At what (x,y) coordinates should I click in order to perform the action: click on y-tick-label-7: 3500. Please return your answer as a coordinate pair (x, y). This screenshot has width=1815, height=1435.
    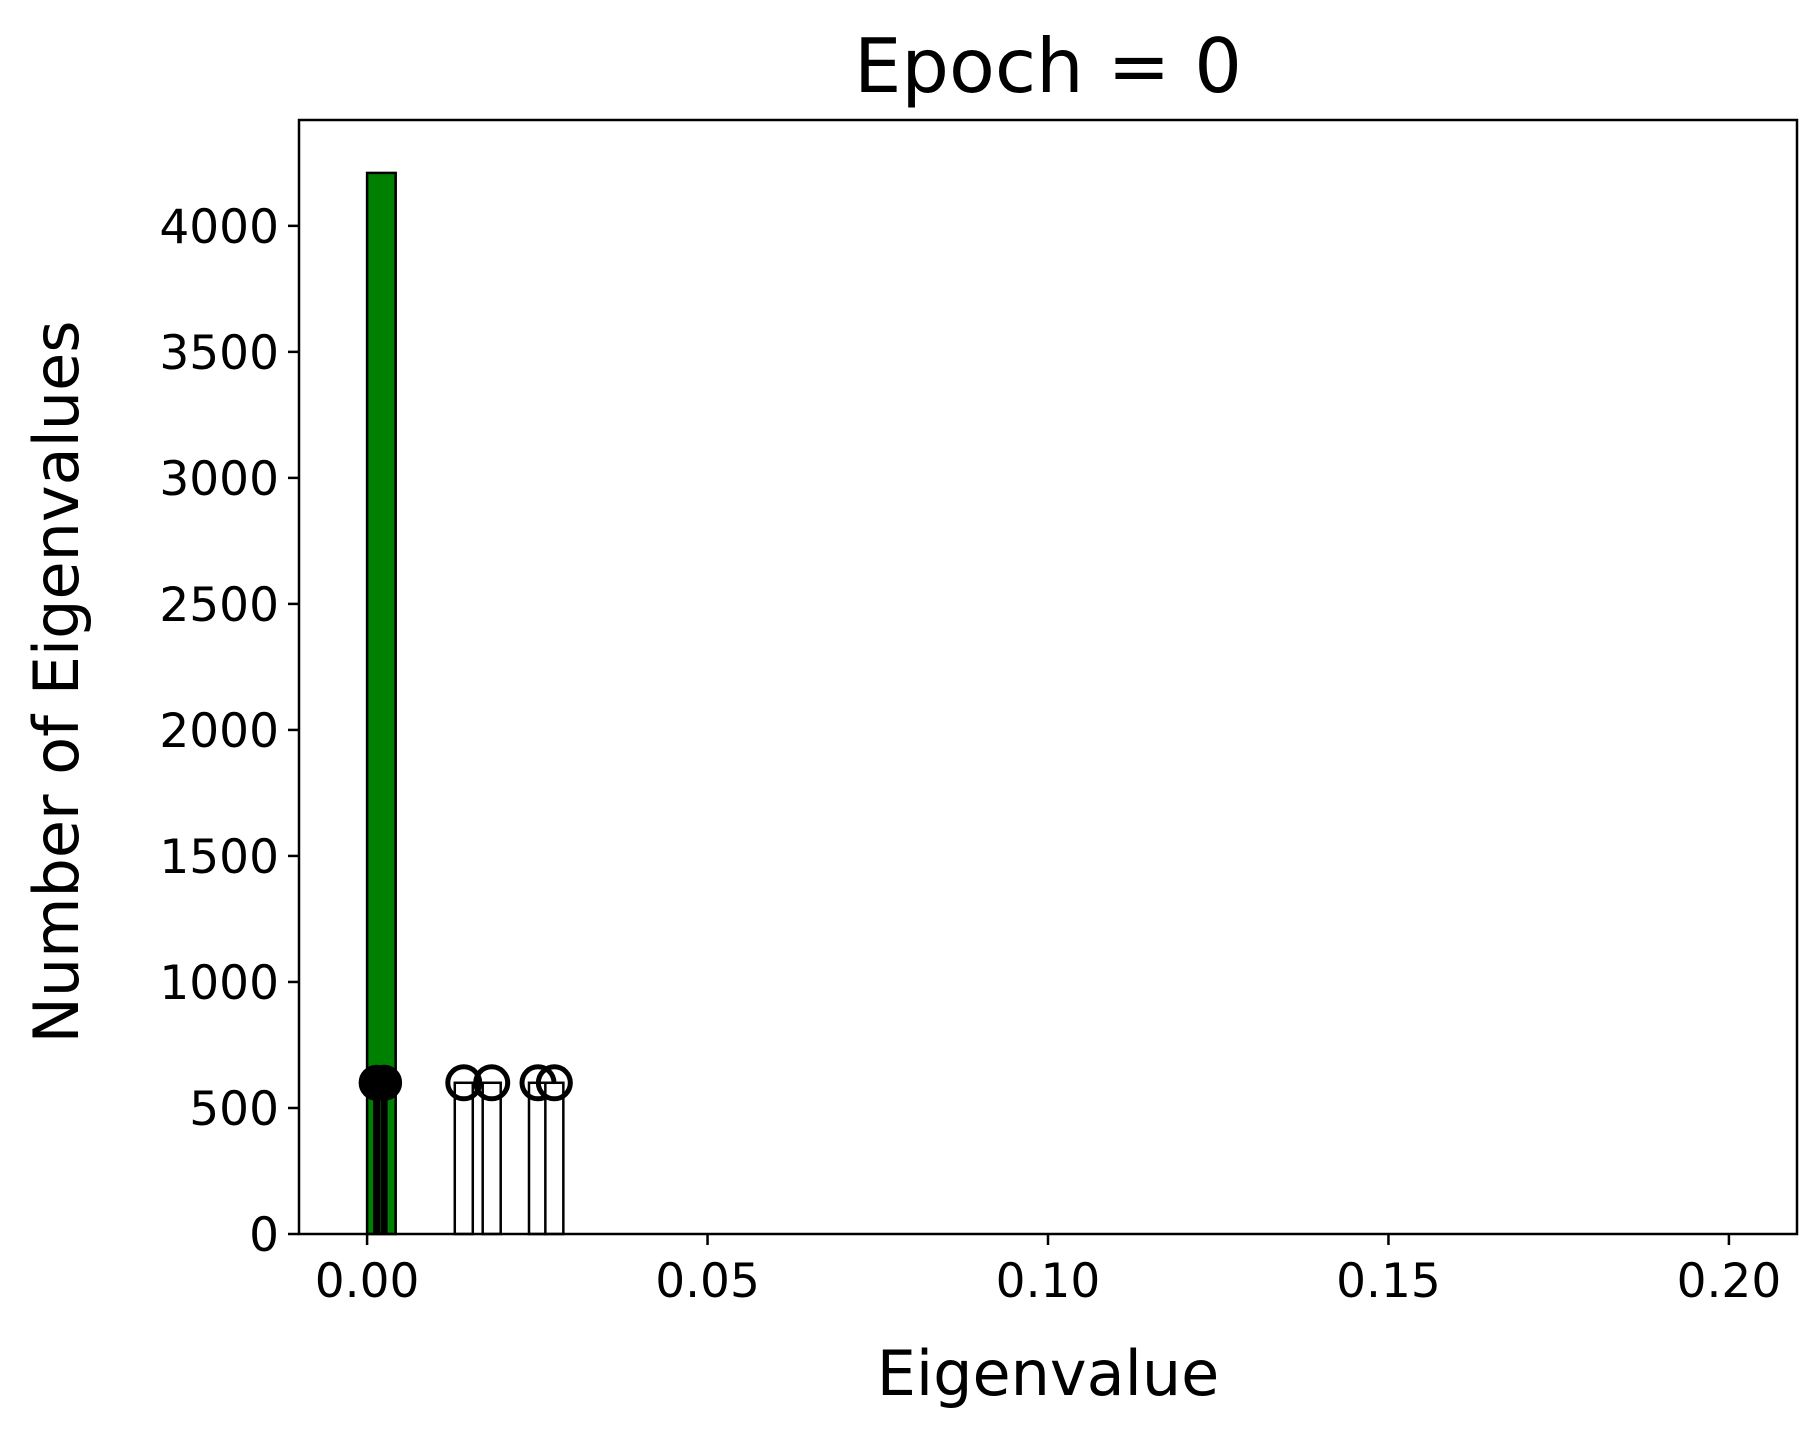
    Looking at the image, I should click on (219, 353).